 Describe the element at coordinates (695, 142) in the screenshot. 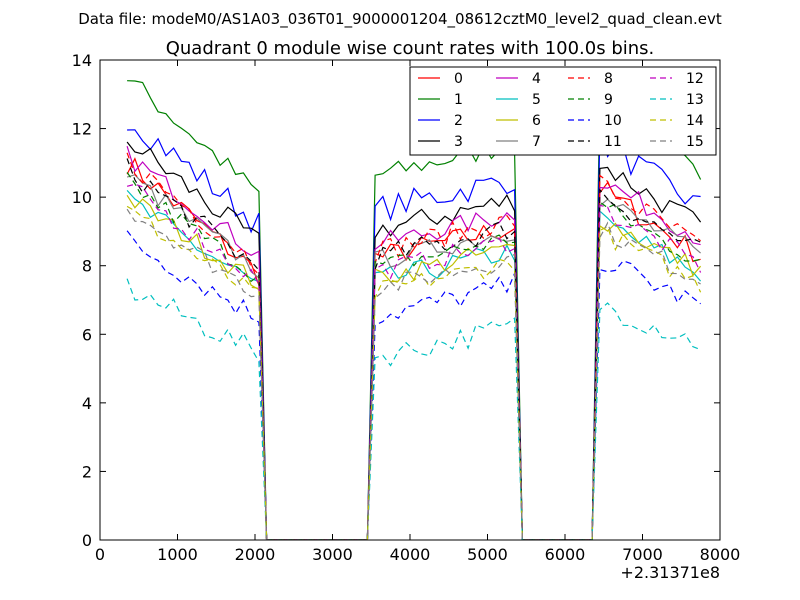

I see `legend-label-15: 15` at that location.